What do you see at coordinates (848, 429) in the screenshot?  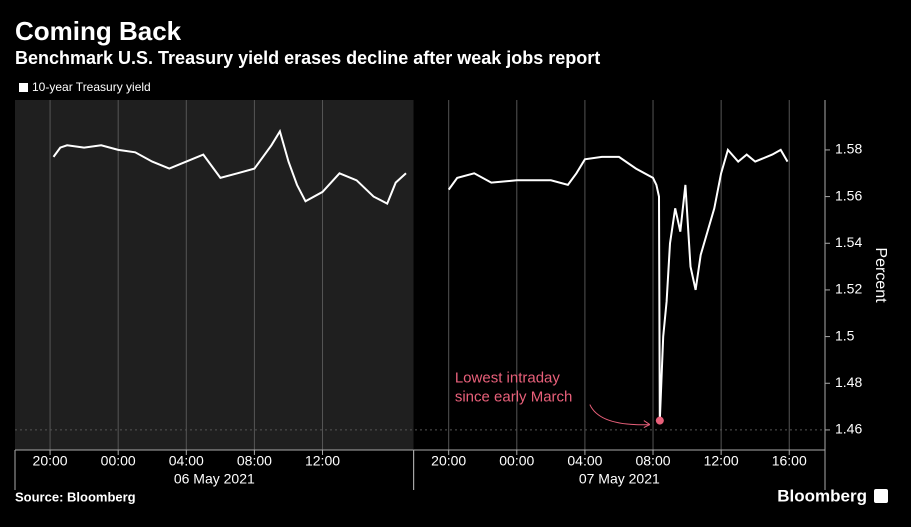 I see `y-tick-label: 1.46` at bounding box center [848, 429].